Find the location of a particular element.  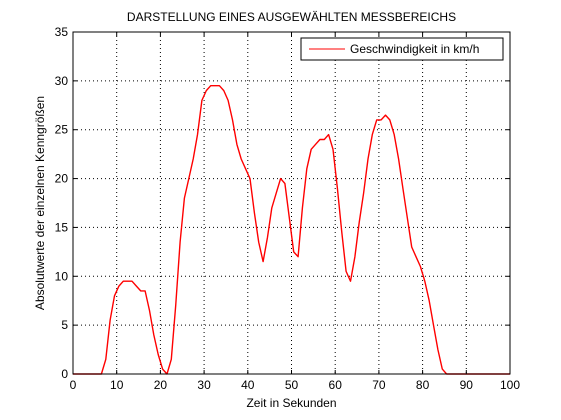

x-tick-label: 50 is located at coordinates (292, 385).